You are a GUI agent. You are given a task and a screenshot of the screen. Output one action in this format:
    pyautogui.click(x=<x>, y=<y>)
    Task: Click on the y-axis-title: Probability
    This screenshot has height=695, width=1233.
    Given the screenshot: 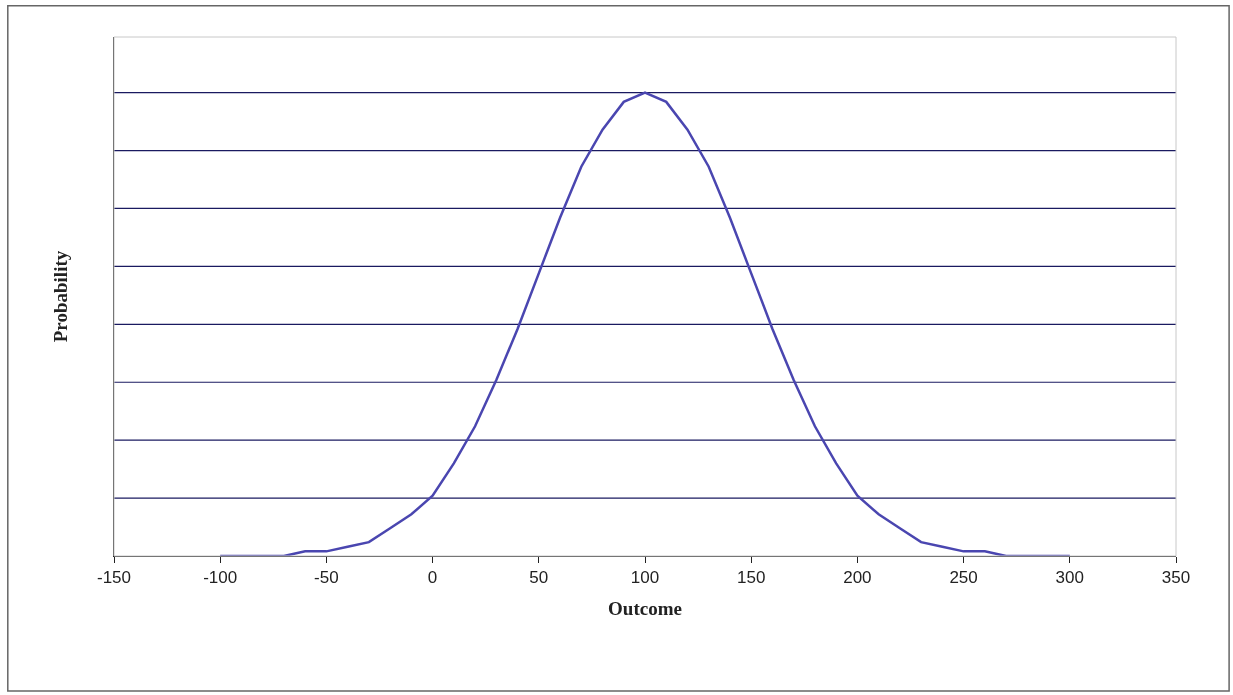 What is the action you would take?
    pyautogui.click(x=60, y=296)
    